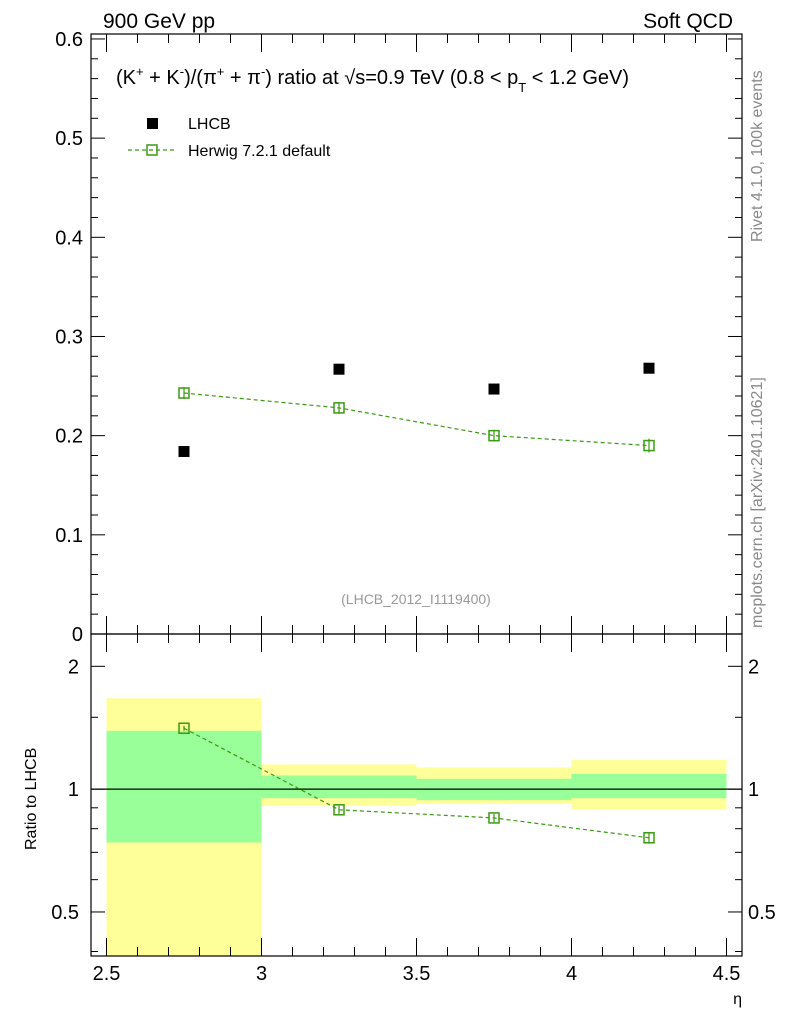  Describe the element at coordinates (69, 337) in the screenshot. I see `main-y-tick-label: 0.3` at that location.